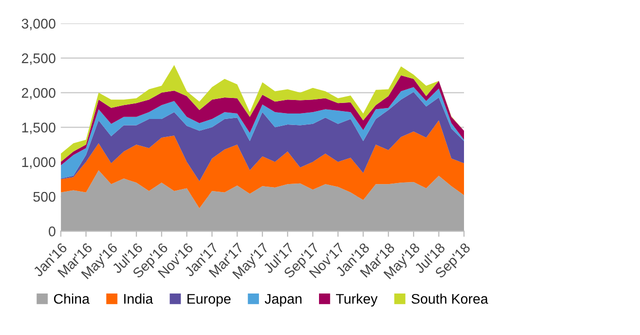 The height and width of the screenshot is (335, 640). I want to click on legend-label: Japan, so click(283, 300).